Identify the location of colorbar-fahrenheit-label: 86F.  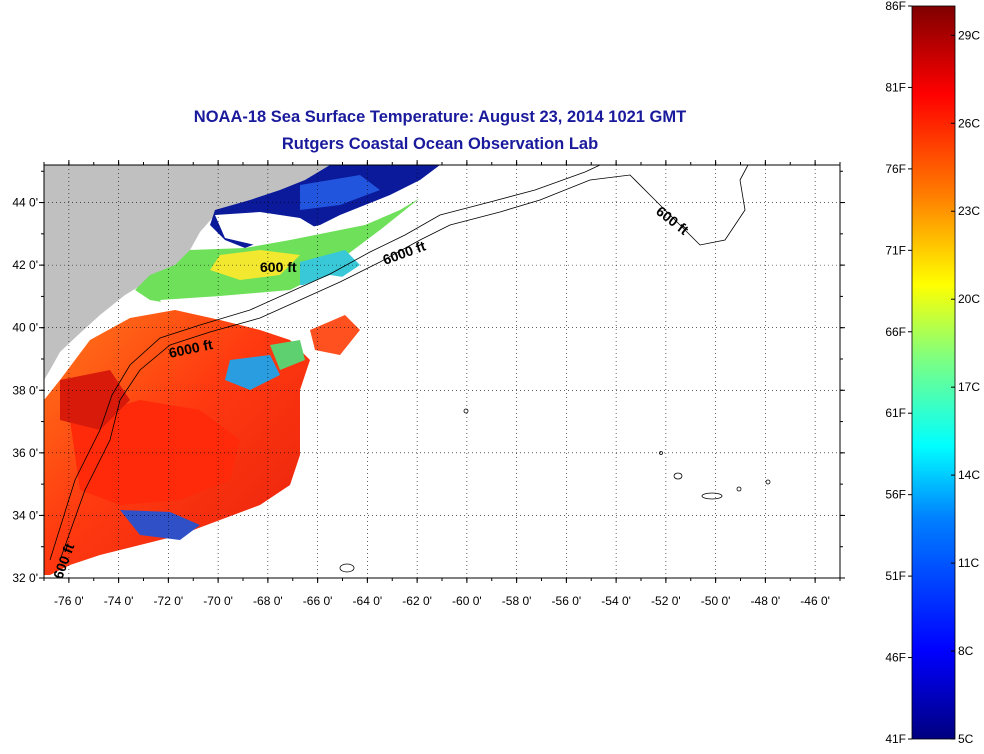
(895, 6).